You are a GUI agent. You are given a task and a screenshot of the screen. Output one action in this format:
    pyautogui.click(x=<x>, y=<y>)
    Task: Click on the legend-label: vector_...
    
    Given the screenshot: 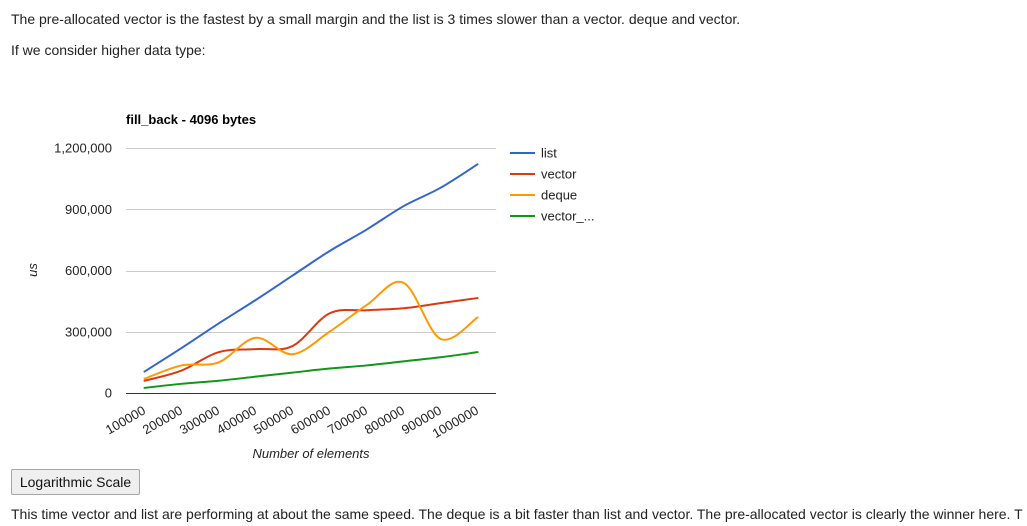 What is the action you would take?
    pyautogui.click(x=567, y=216)
    